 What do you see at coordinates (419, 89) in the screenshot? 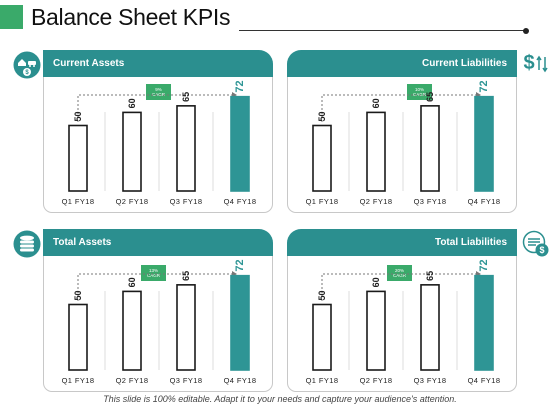
I see `cagr-value: 10%` at bounding box center [419, 89].